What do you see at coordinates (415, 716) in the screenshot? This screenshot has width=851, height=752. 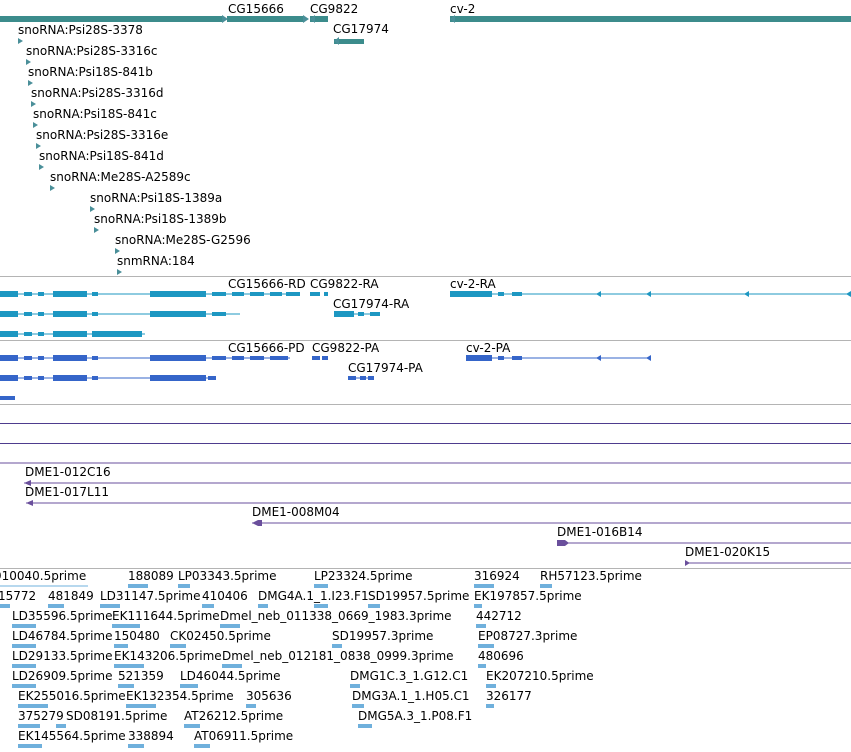 I see `est-label: DMG5A.3_1.P08.F1` at bounding box center [415, 716].